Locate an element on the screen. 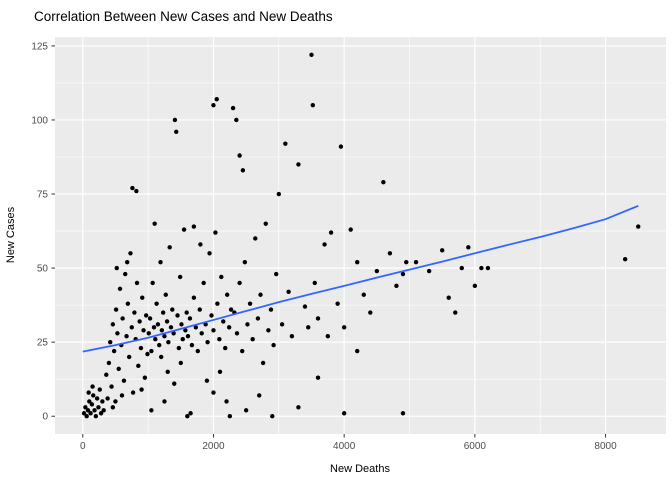 Image resolution: width=672 pixels, height=480 pixels. y-tick-label: 50 is located at coordinates (43, 269).